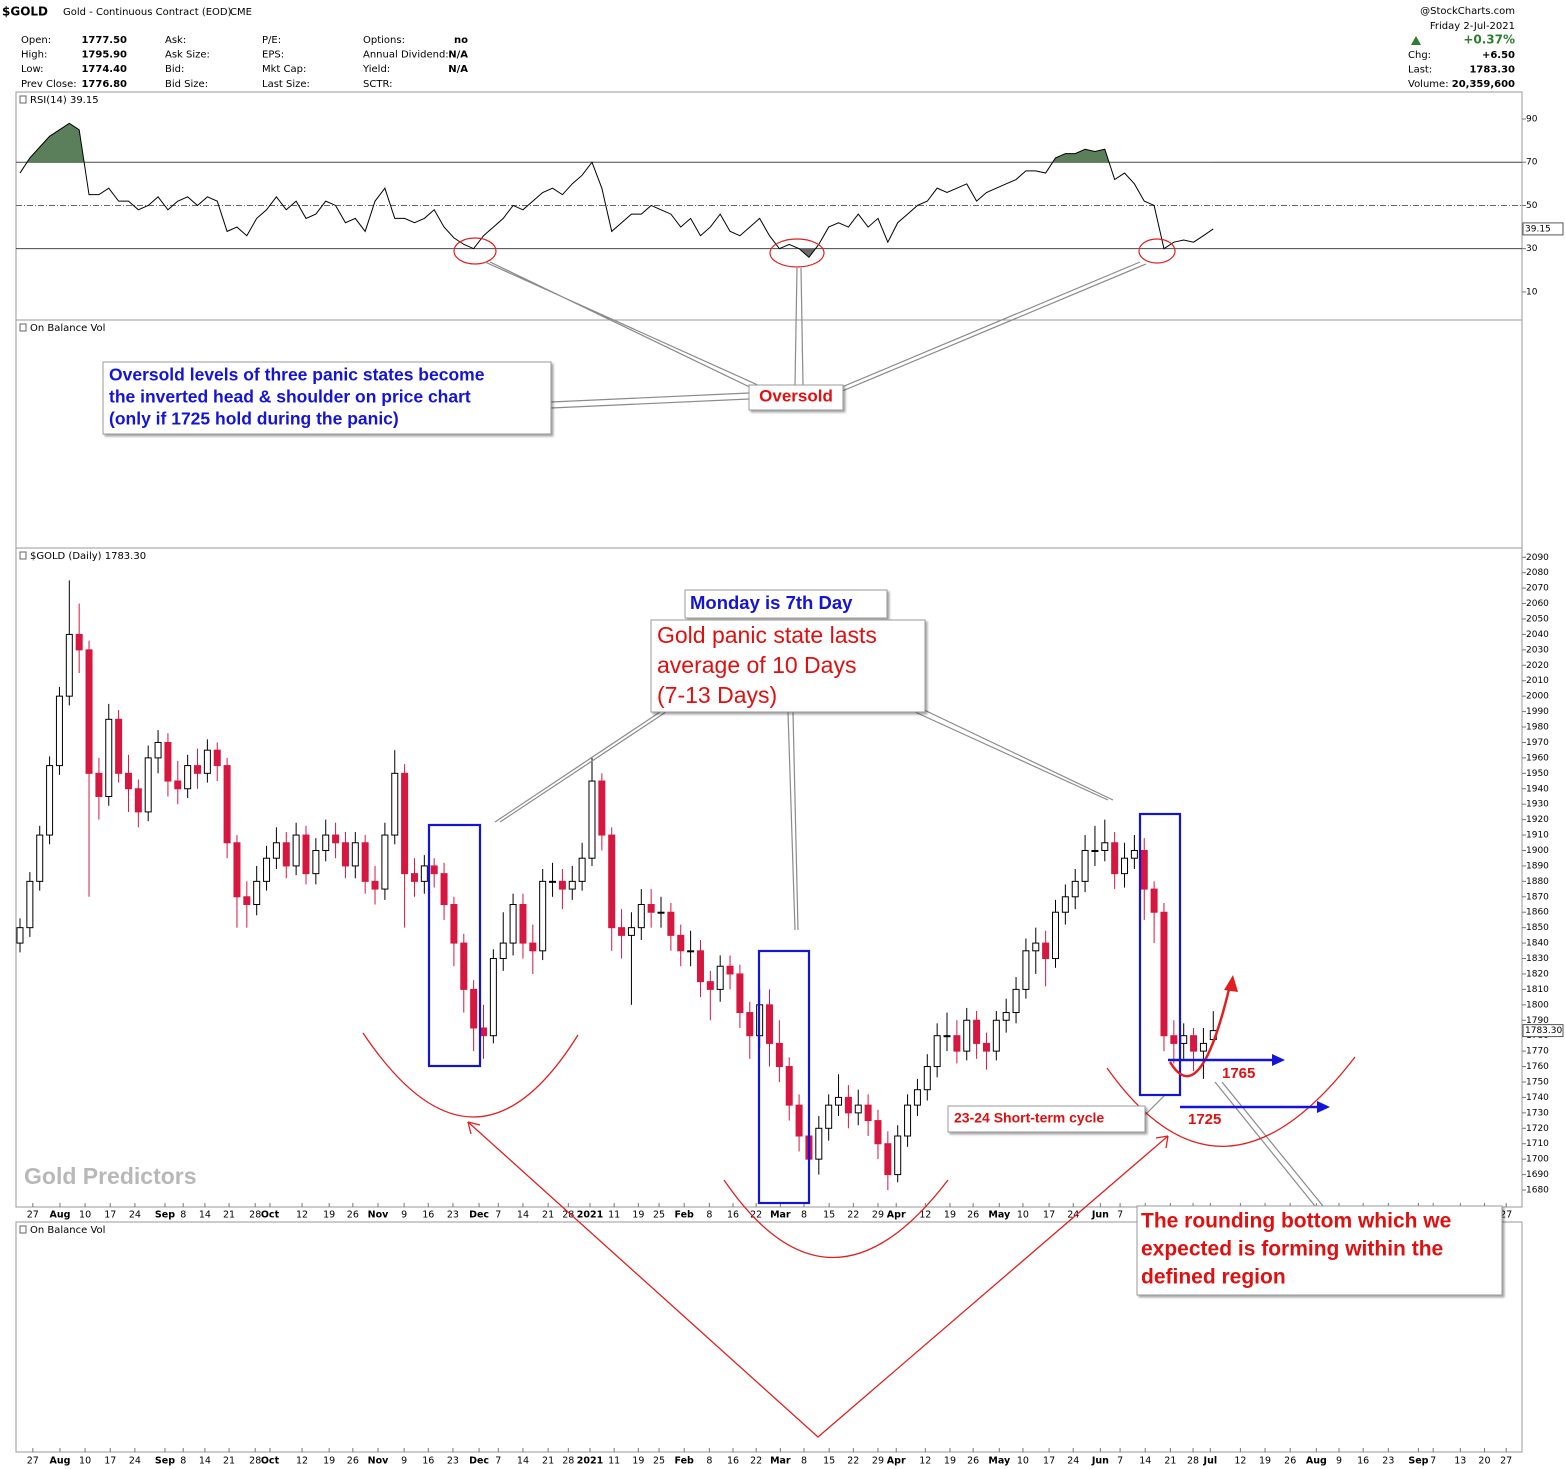  I want to click on level-label: 1765, so click(1238, 1073).